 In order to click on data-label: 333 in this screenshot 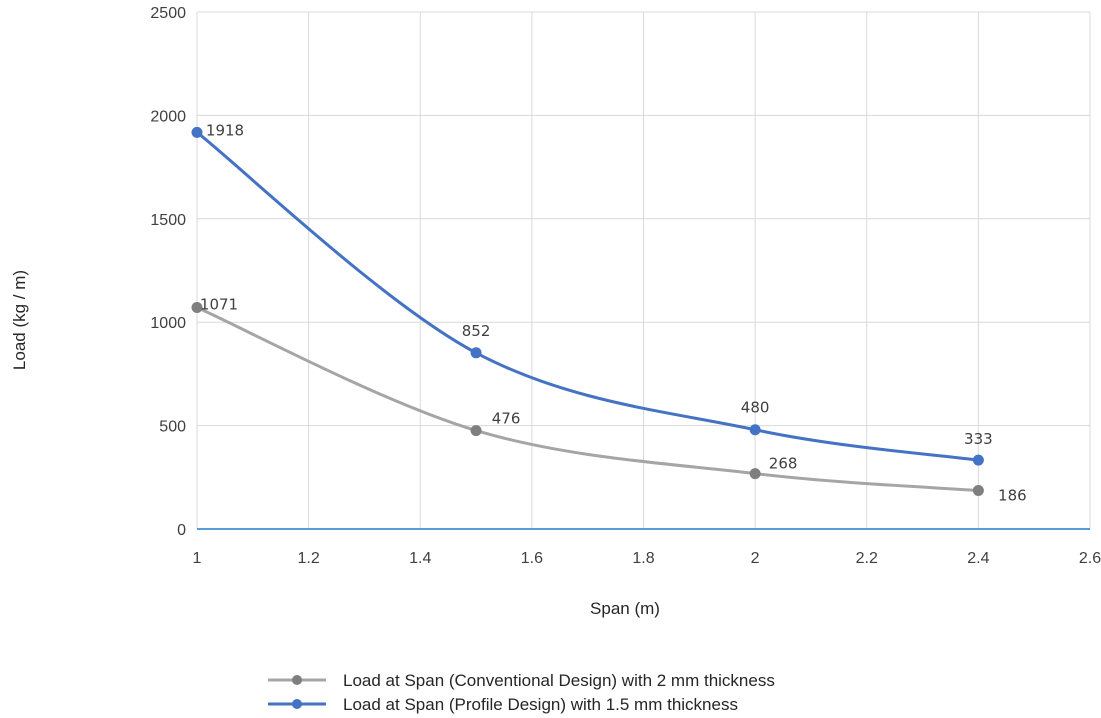, I will do `click(978, 439)`.